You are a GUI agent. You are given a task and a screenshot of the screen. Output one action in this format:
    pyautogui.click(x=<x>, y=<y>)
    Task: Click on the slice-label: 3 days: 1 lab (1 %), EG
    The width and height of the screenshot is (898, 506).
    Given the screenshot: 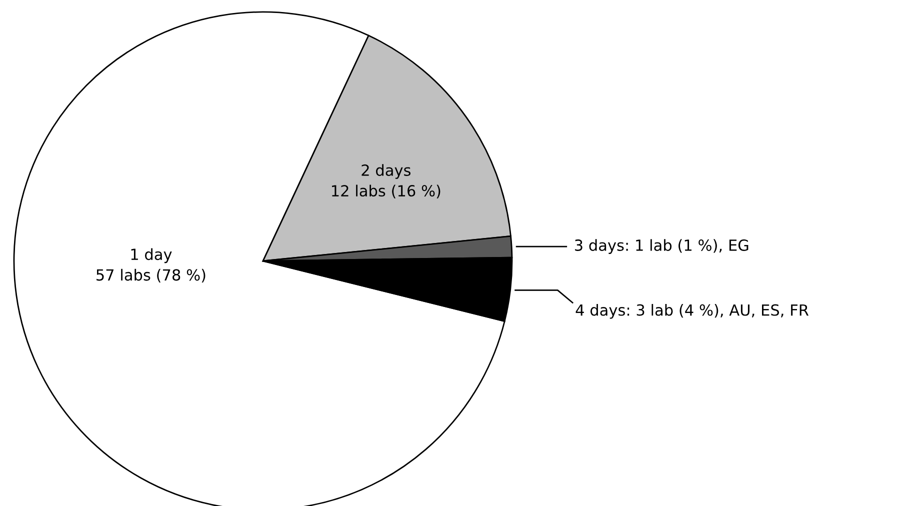 What is the action you would take?
    pyautogui.click(x=661, y=246)
    